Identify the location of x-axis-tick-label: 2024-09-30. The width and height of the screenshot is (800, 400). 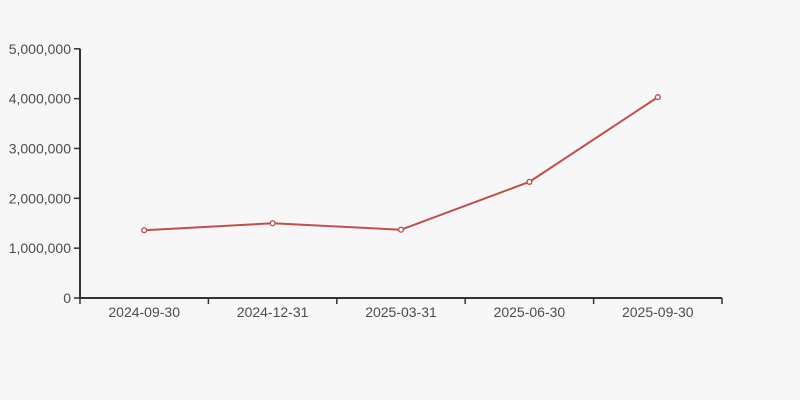
(144, 312).